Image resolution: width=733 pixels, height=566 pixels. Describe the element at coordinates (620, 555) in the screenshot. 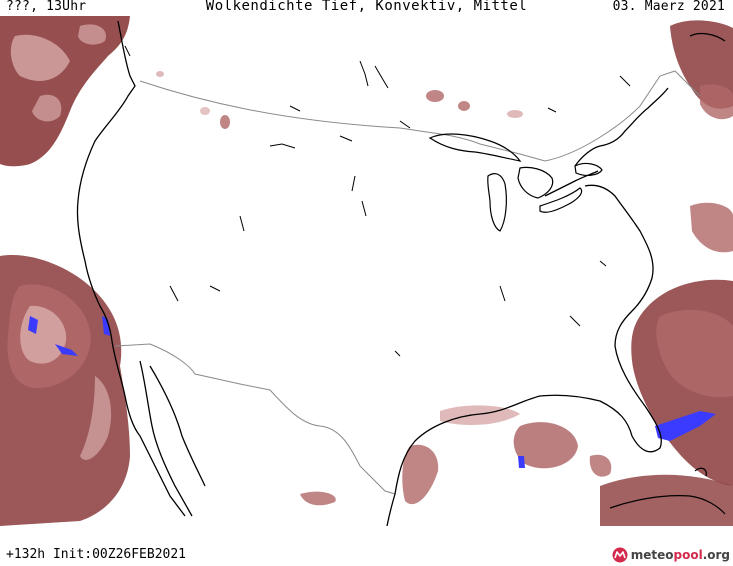

I see `meteopool-logo-icon` at that location.